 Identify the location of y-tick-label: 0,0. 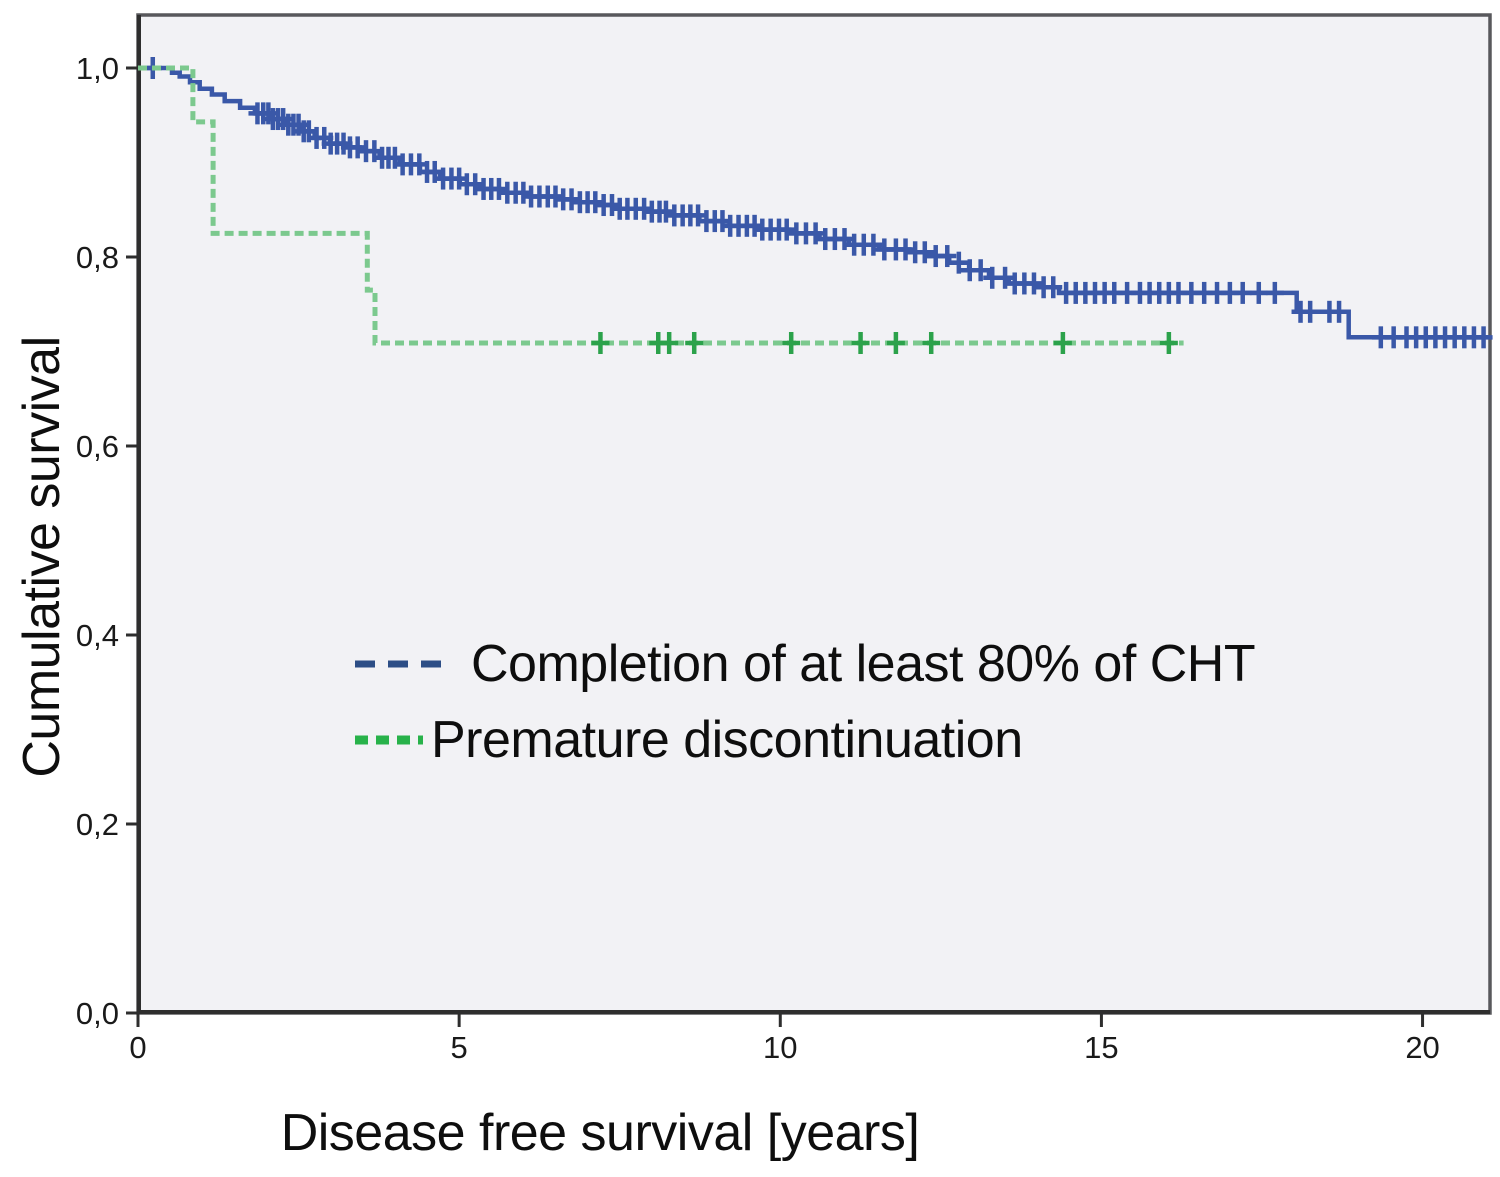
(97, 1013).